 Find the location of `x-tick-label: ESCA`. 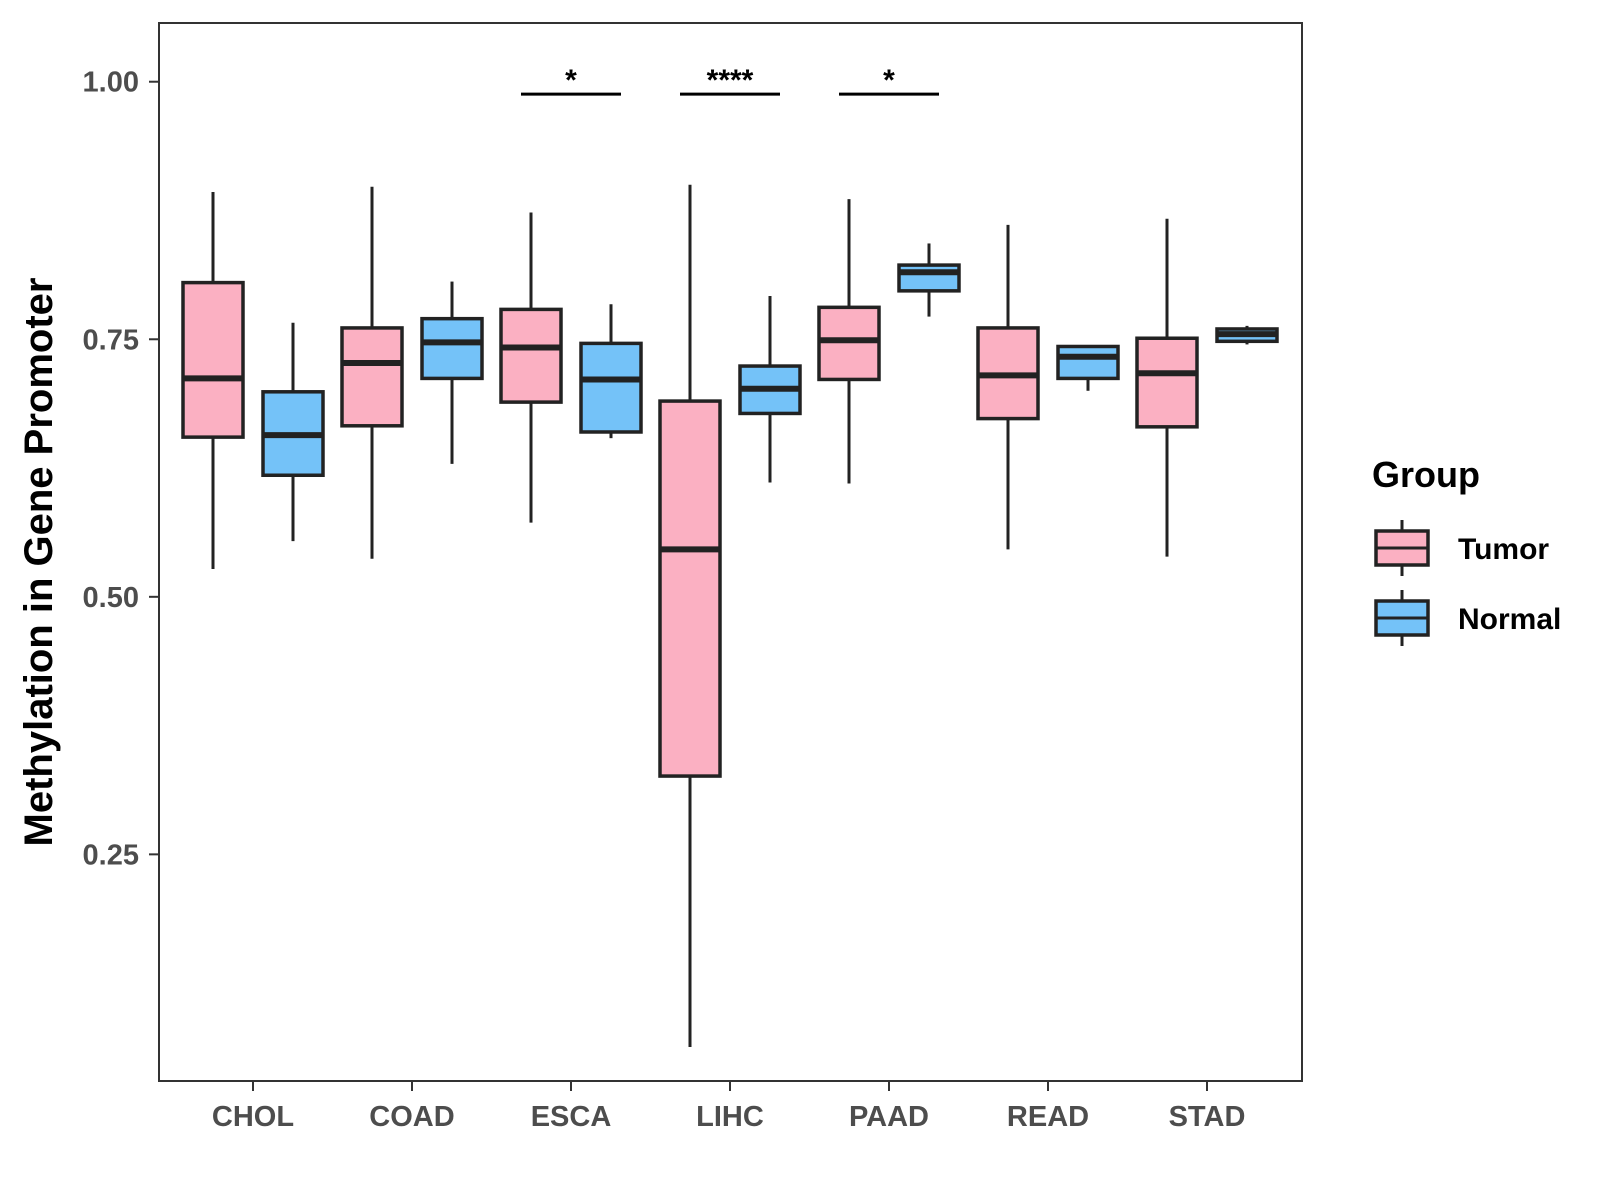

x-tick-label: ESCA is located at coordinates (571, 1117).